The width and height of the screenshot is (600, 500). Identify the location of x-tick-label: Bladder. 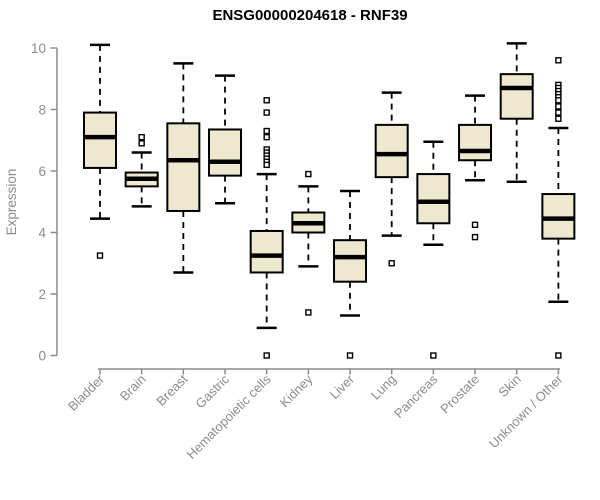
(86, 392).